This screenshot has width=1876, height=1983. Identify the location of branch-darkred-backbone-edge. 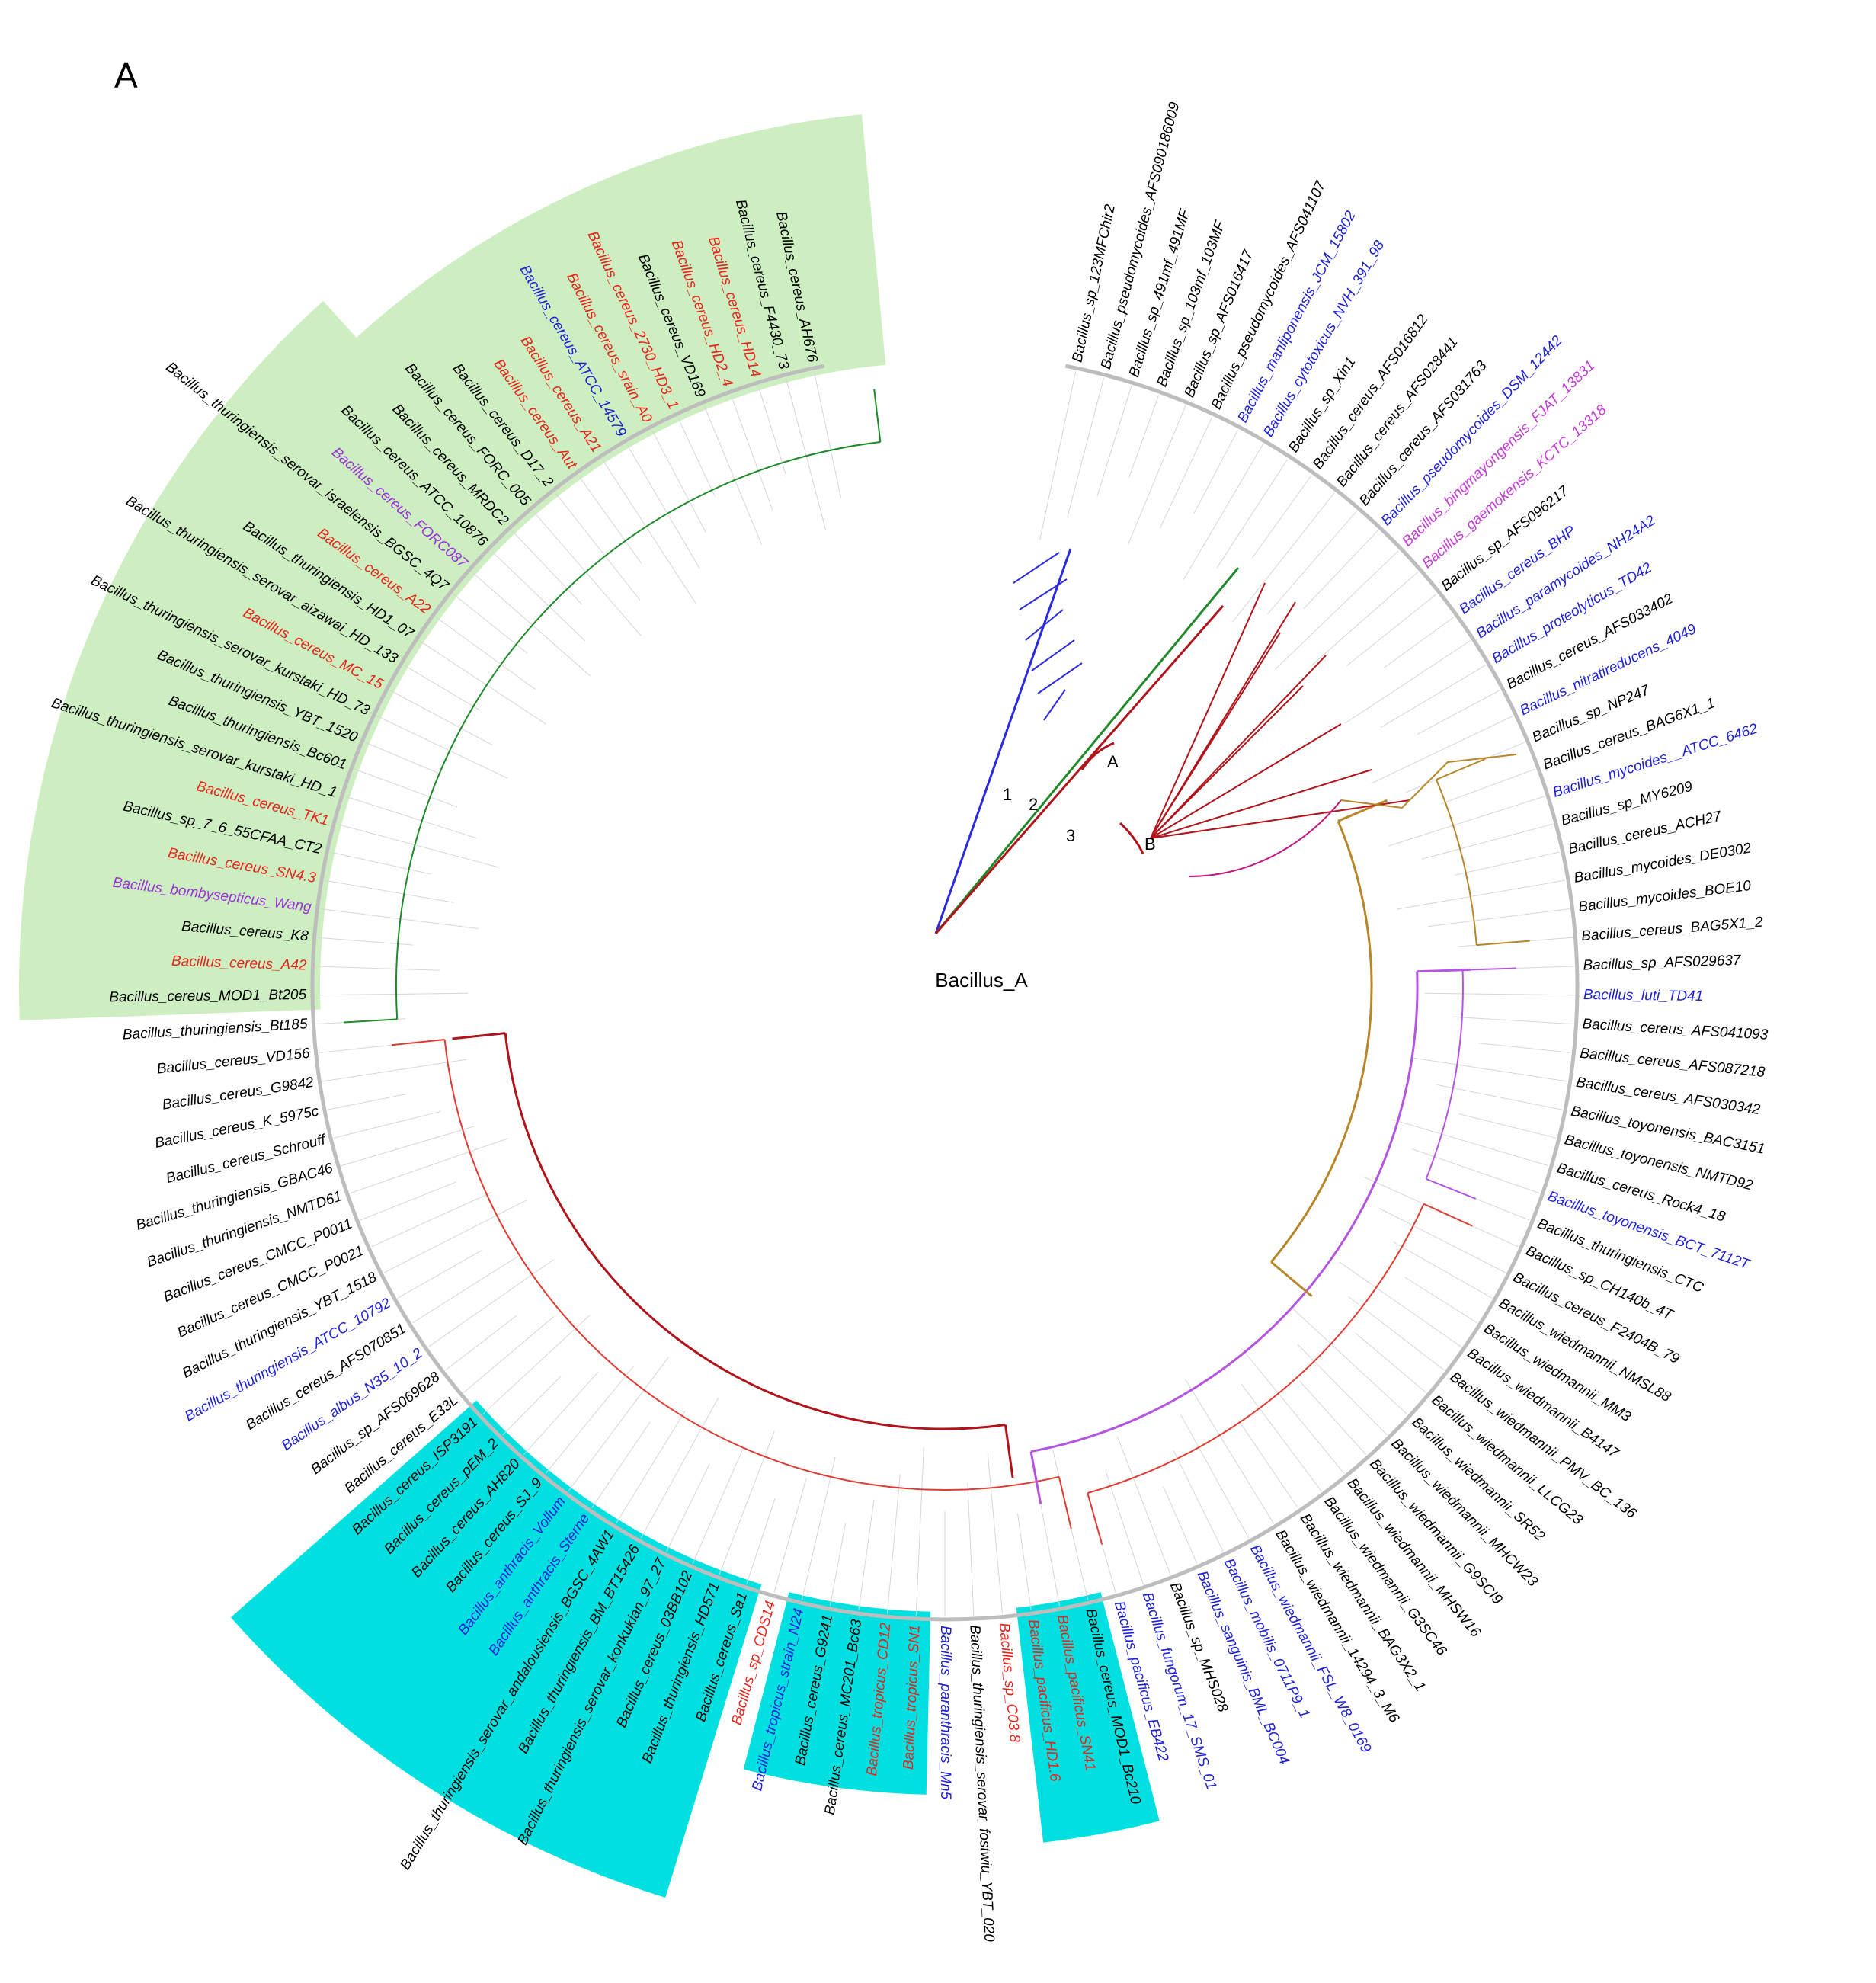
(1009, 1451).